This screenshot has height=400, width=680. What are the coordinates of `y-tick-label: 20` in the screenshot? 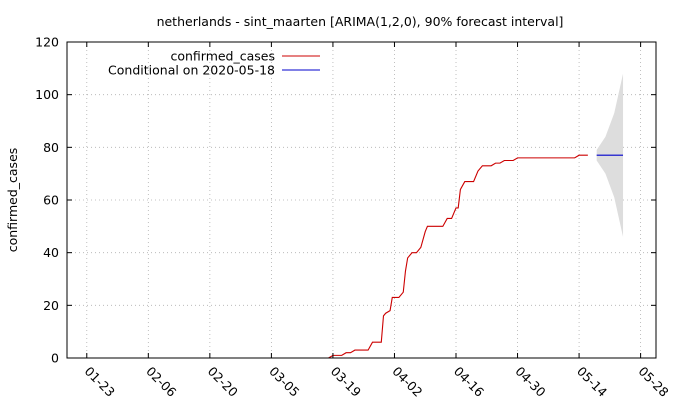 It's located at (51, 305).